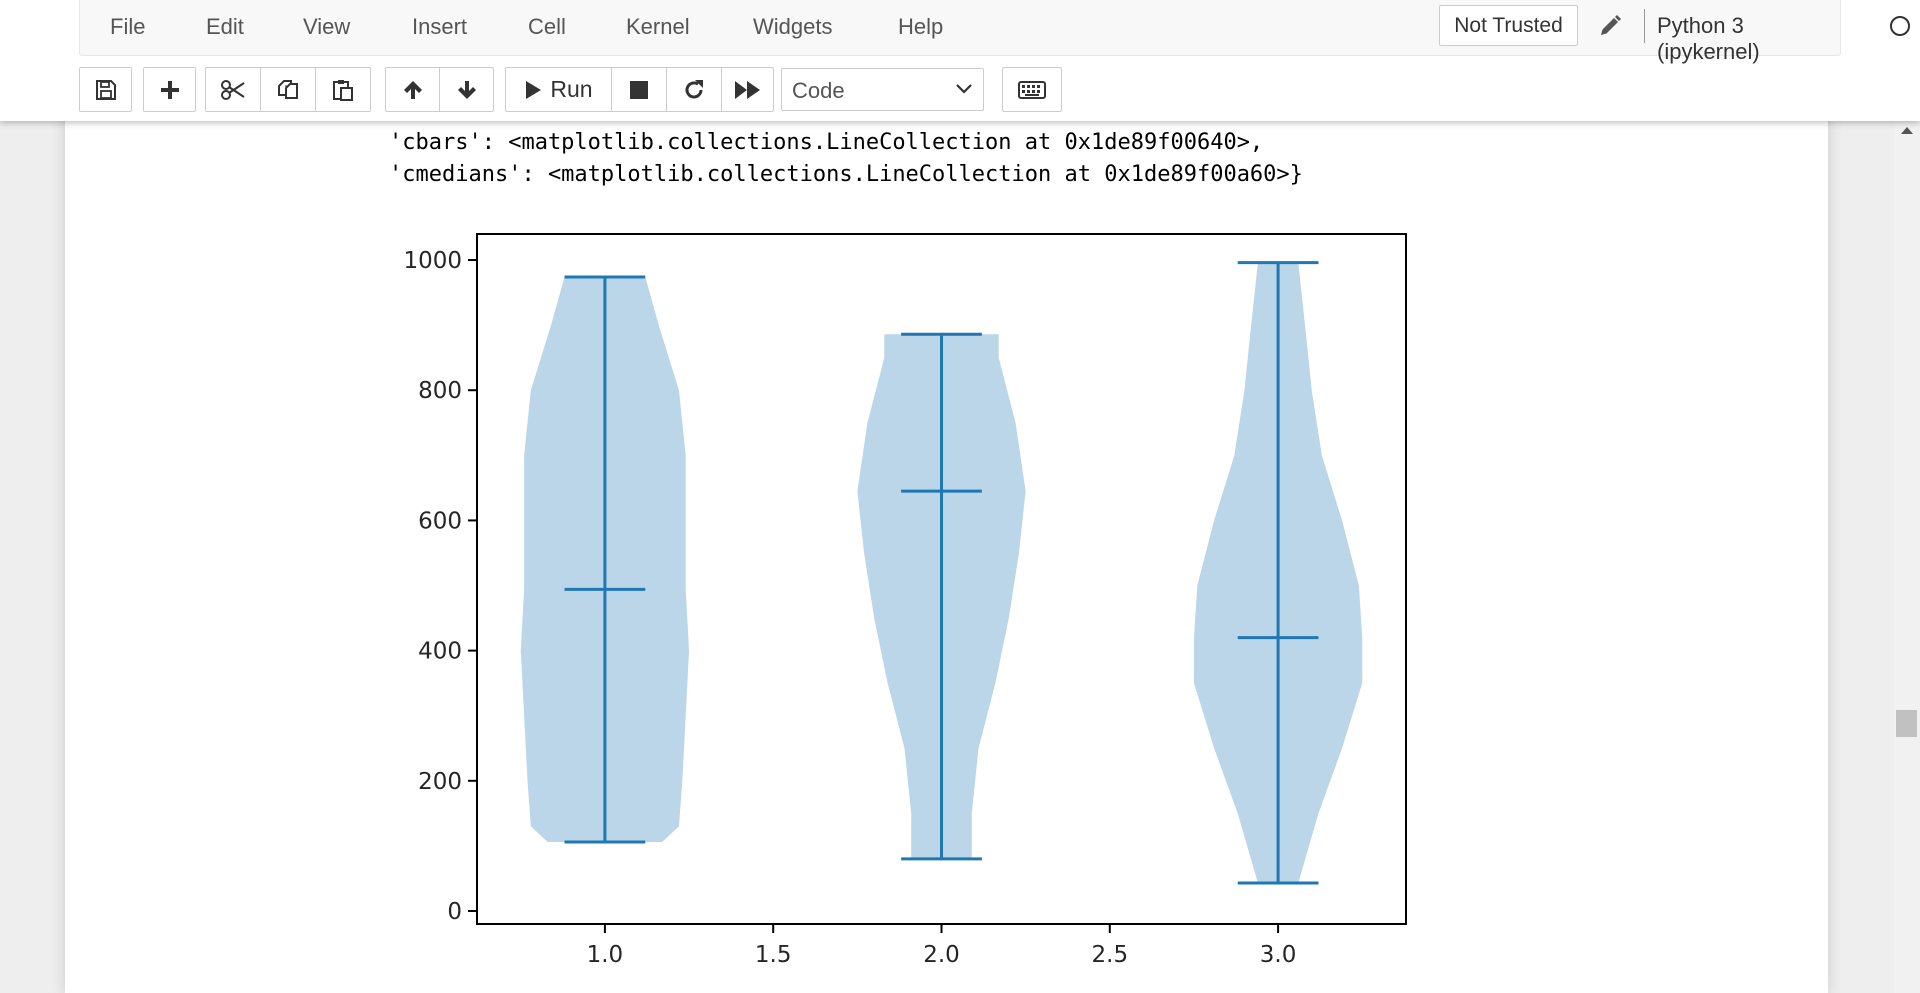 Image resolution: width=1920 pixels, height=993 pixels. Describe the element at coordinates (1906, 723) in the screenshot. I see `scrollbar-thumb` at that location.